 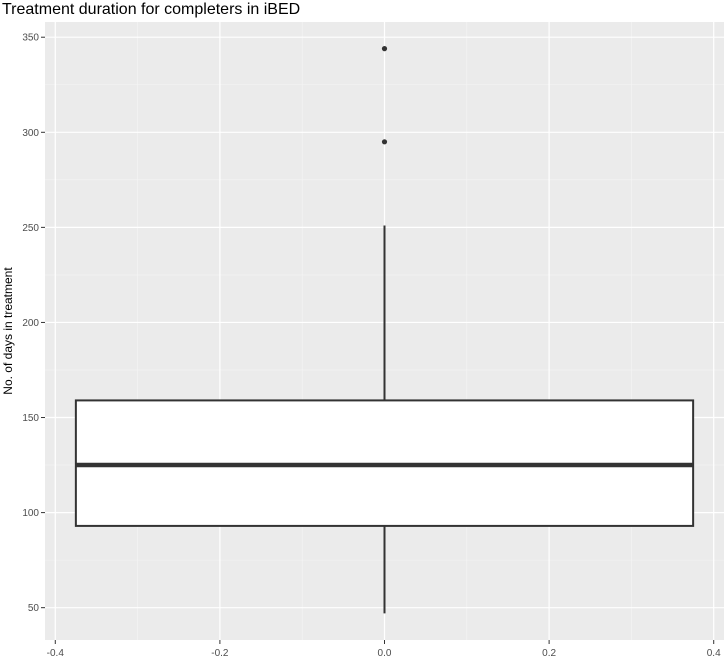 What do you see at coordinates (714, 653) in the screenshot?
I see `x-tick-label: 0.4` at bounding box center [714, 653].